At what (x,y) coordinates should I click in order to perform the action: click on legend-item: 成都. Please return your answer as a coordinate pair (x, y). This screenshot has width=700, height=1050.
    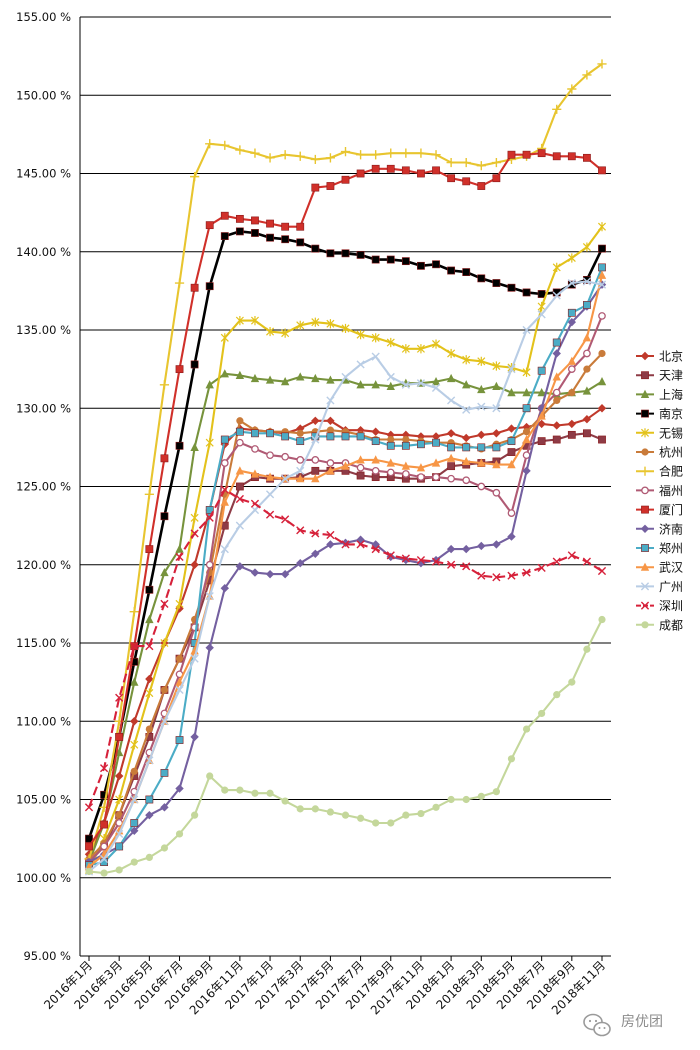
    Looking at the image, I should click on (659, 625).